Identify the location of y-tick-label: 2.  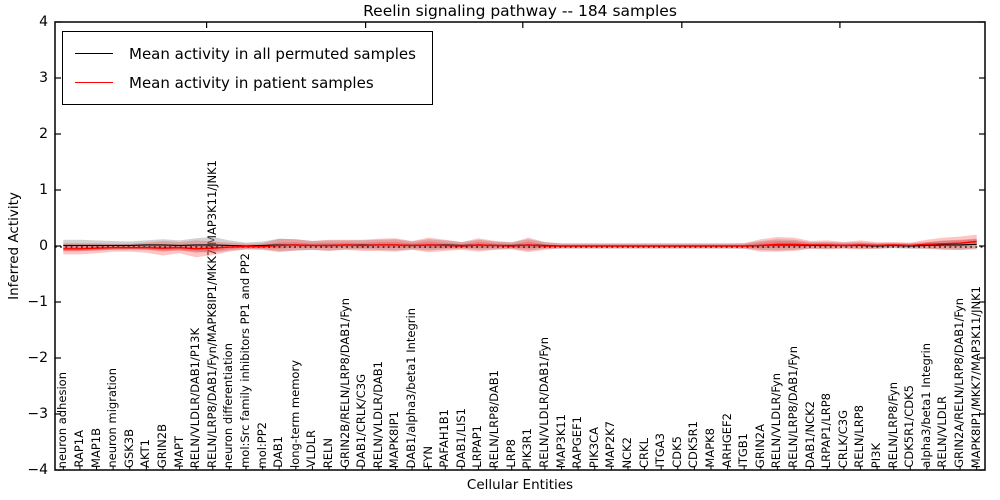
(43, 134).